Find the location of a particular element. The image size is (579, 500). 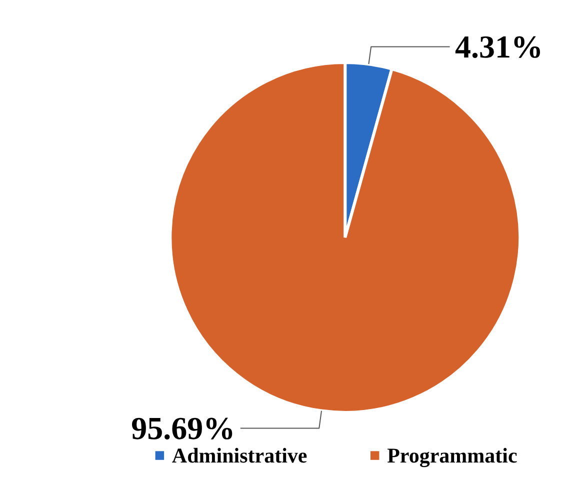

legend-label: Administrative is located at coordinates (240, 456).